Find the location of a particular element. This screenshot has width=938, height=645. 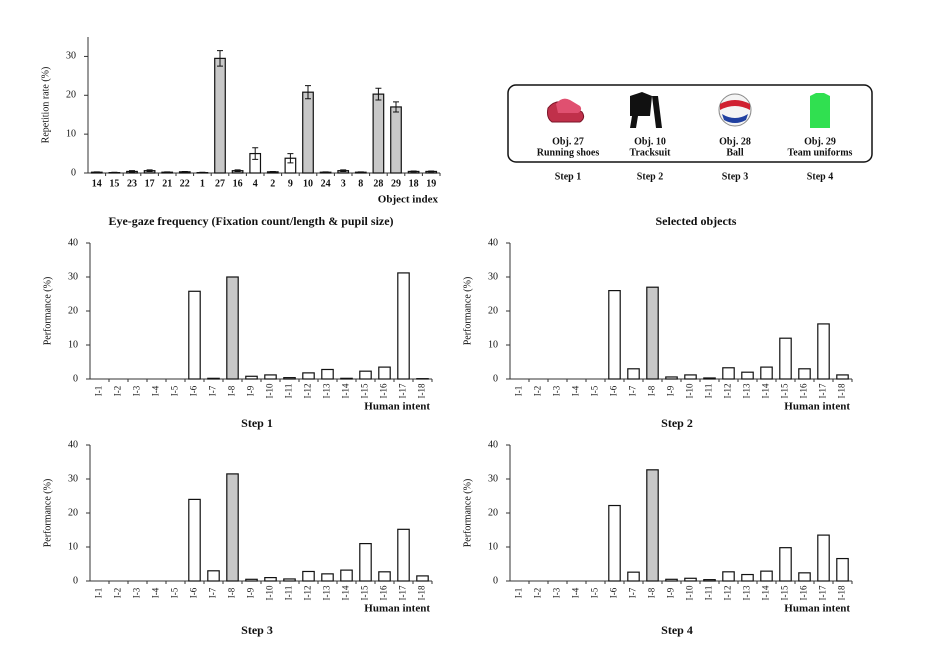

object-name: Ball is located at coordinates (734, 152).